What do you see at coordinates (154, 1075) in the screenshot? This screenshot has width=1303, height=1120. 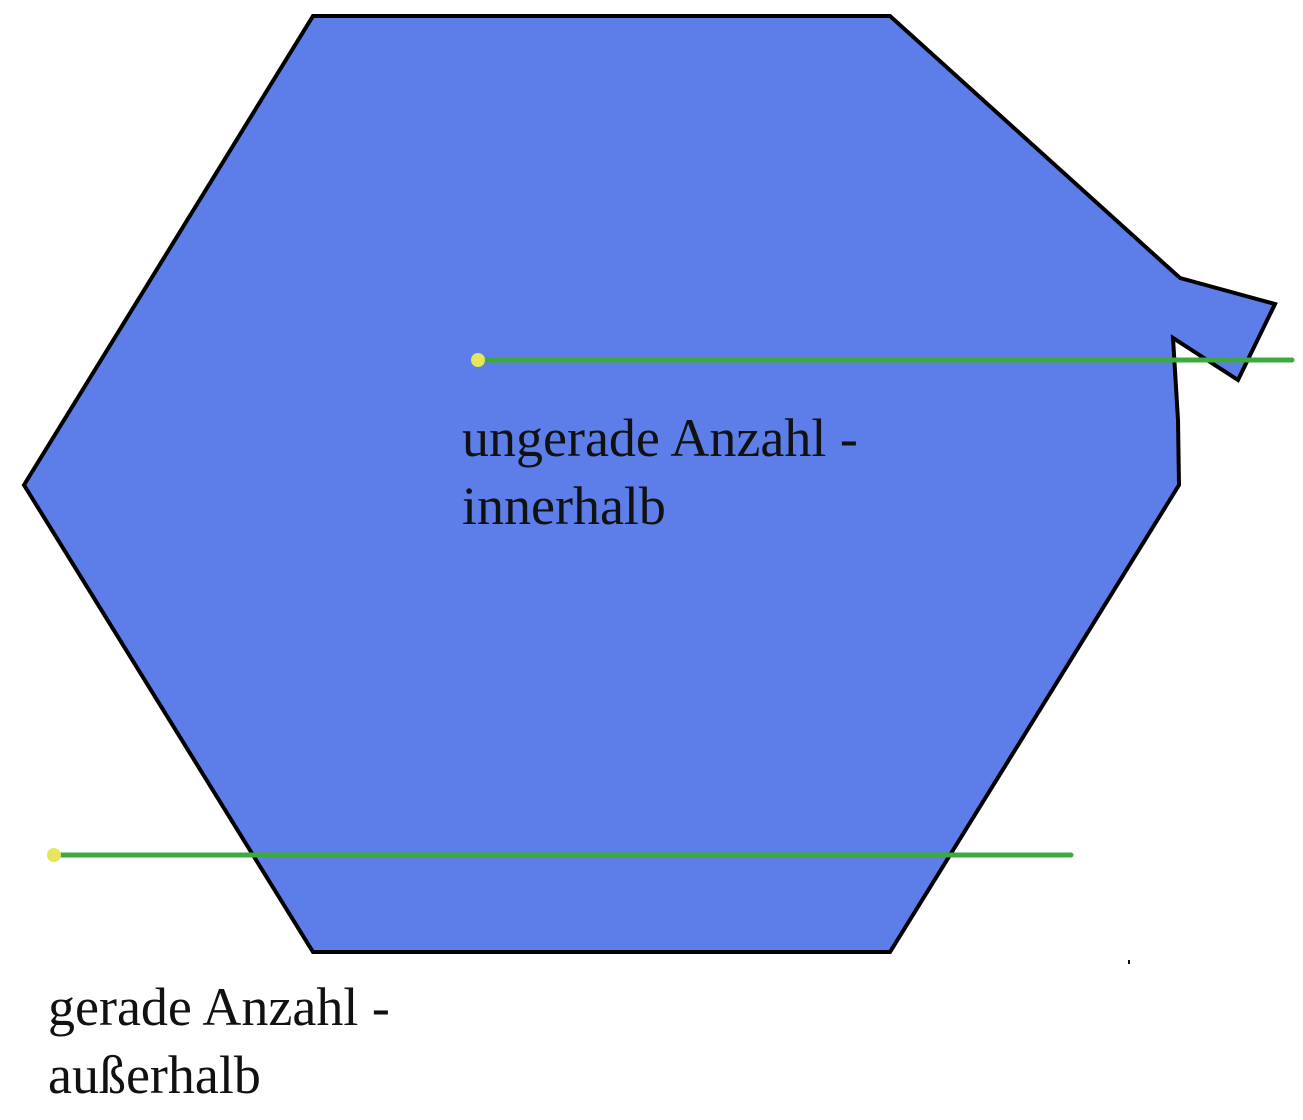 I see `caption-outside-line2: außerhalb` at bounding box center [154, 1075].